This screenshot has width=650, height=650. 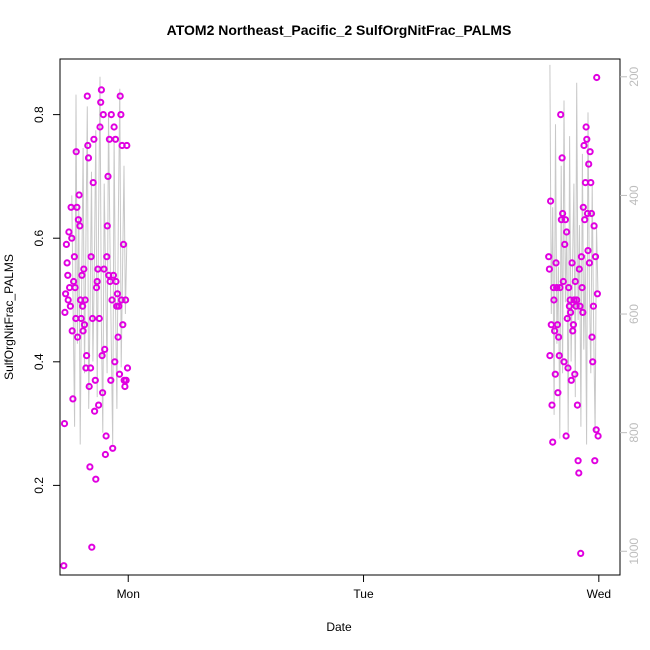 I want to click on y2-axis: 200 400 600 800 1000, so click(x=630, y=315).